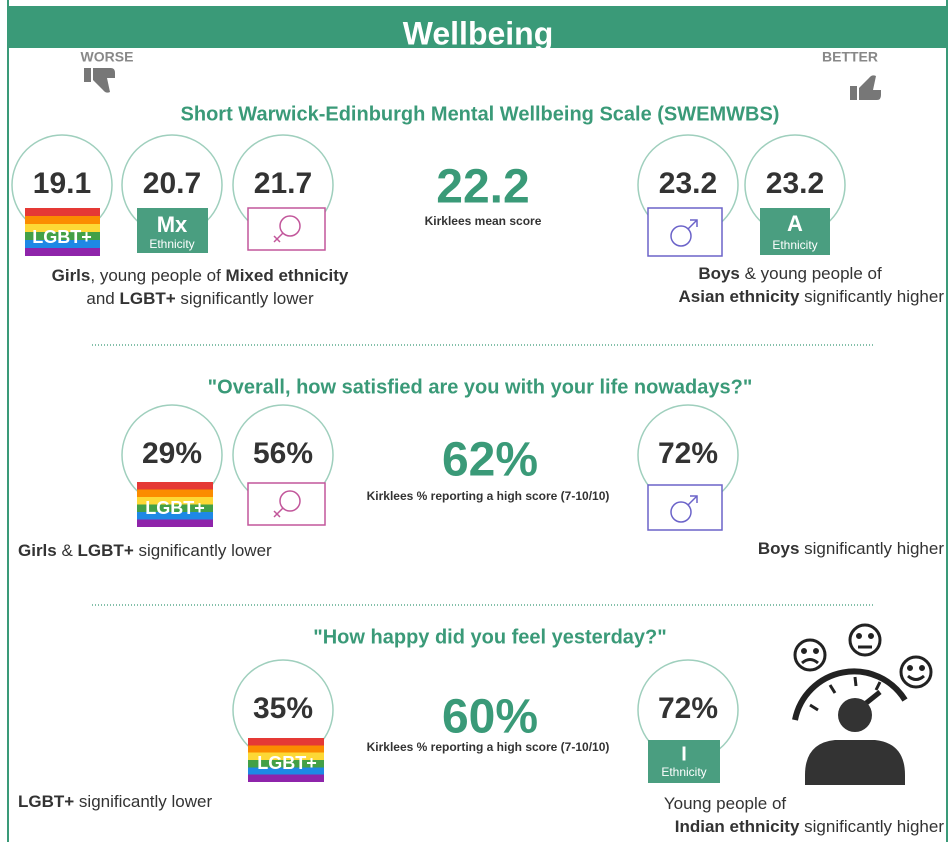 This screenshot has width=949, height=842. Describe the element at coordinates (737, 826) in the screenshot. I see `text-part: Indian ethnicity` at that location.